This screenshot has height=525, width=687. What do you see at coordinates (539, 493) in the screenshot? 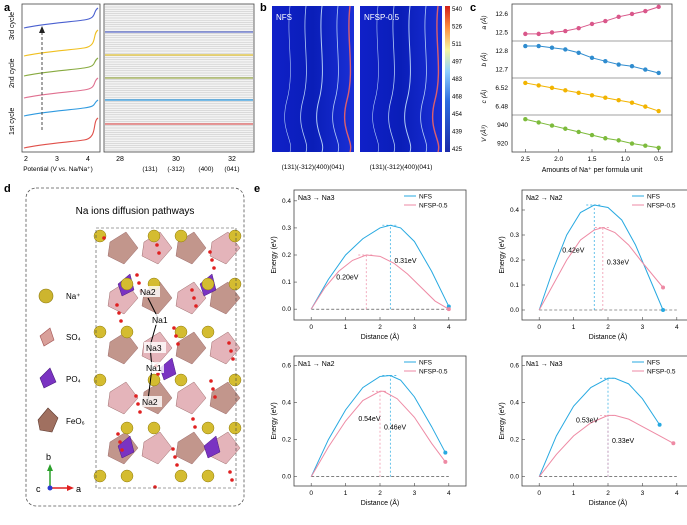
I see `x-tick-label: 0` at bounding box center [539, 493].